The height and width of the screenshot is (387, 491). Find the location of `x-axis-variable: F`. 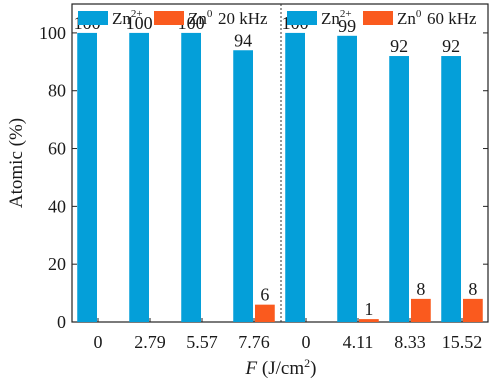

x-axis-variable: F is located at coordinates (251, 368).